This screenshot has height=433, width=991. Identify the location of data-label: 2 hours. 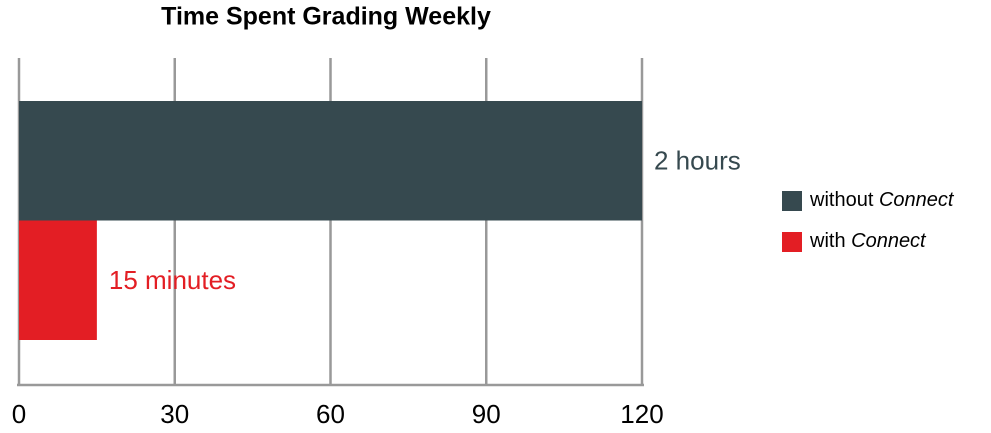
(697, 161).